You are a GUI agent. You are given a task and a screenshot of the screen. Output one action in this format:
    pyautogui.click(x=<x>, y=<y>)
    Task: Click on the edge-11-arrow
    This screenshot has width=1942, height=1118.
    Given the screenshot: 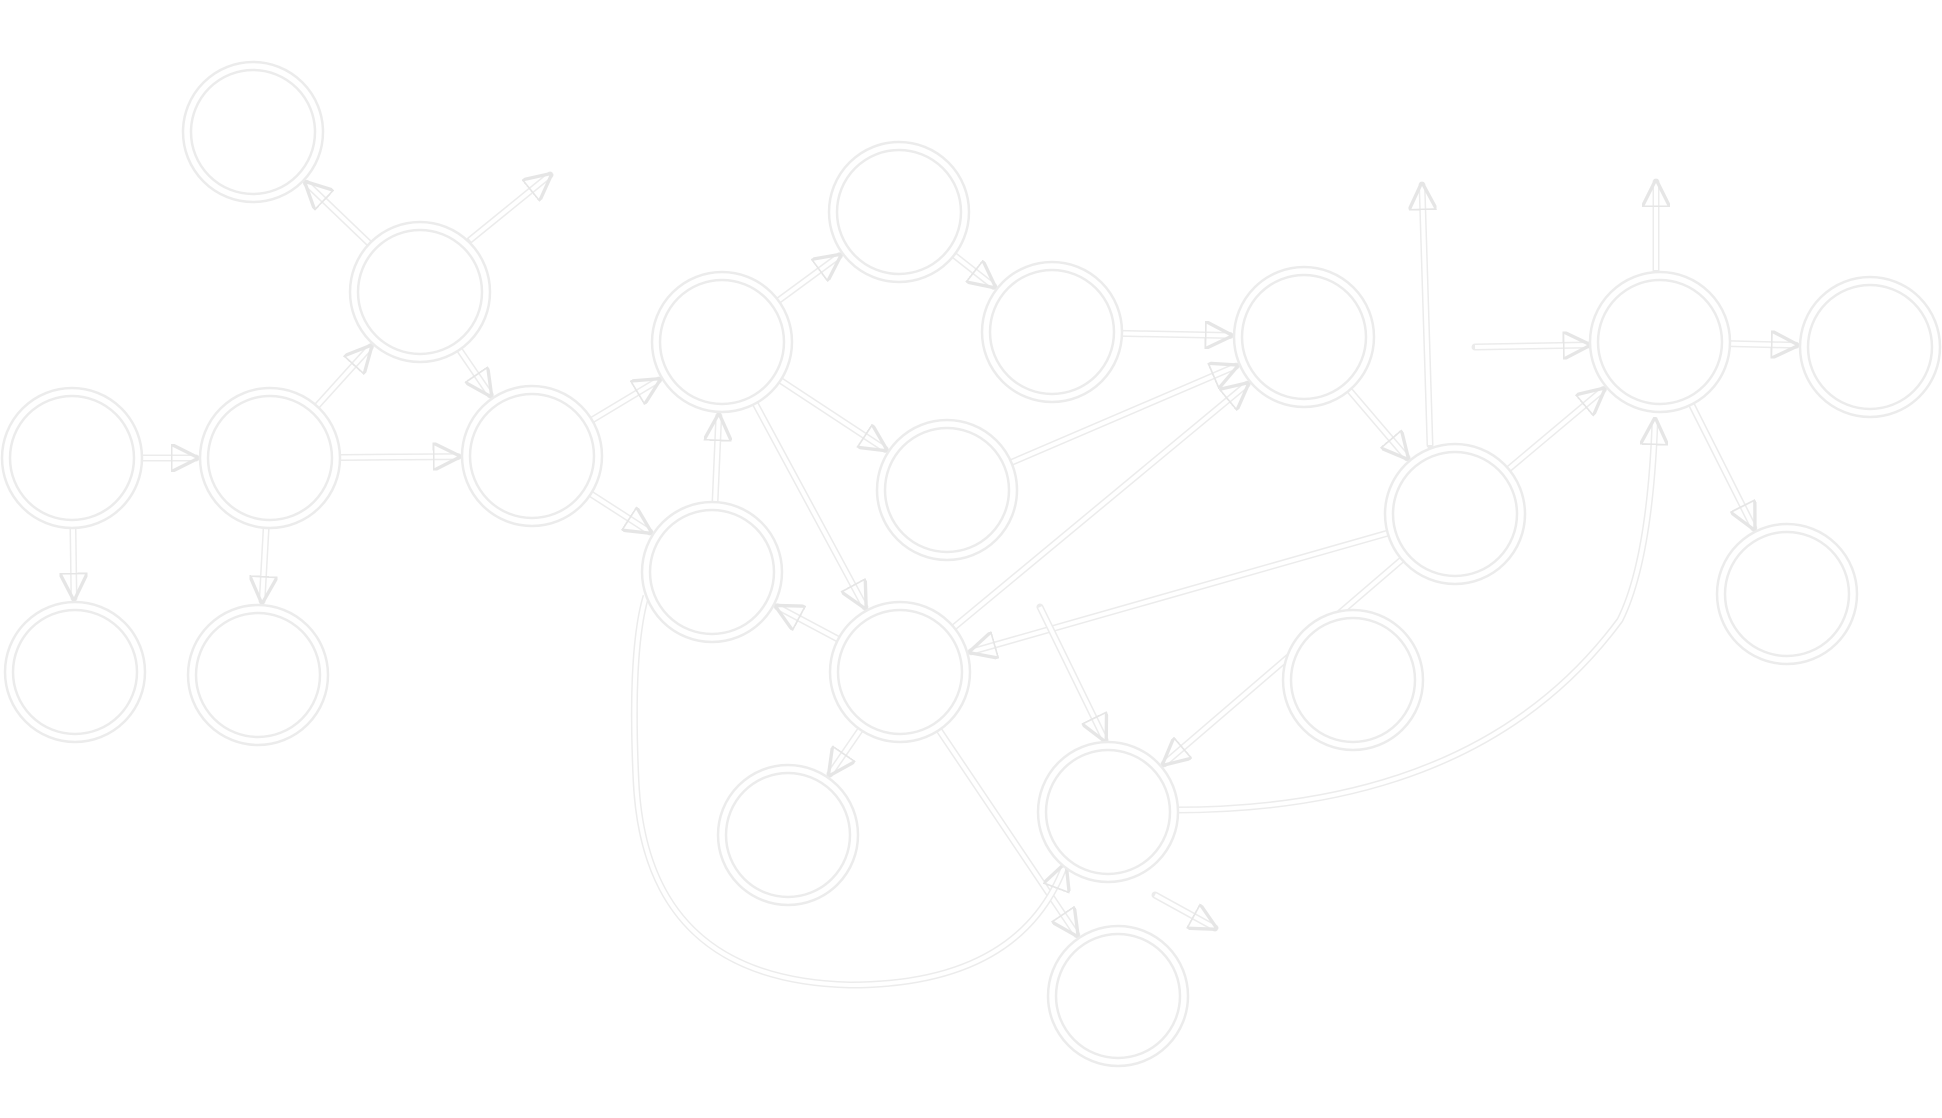 What is the action you would take?
    pyautogui.click(x=832, y=413)
    